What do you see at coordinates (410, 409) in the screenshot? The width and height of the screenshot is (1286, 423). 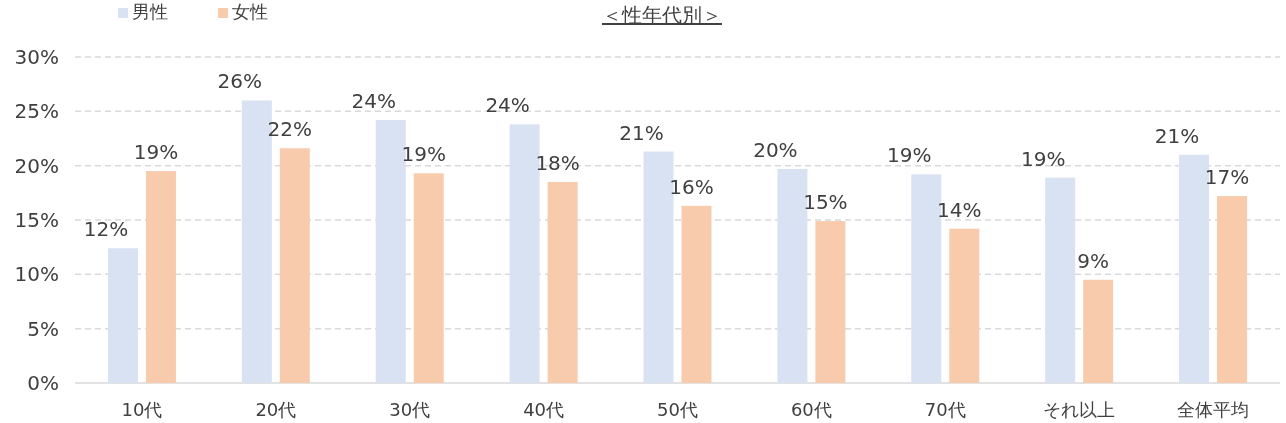 I see `x-tick-label: 30代` at bounding box center [410, 409].